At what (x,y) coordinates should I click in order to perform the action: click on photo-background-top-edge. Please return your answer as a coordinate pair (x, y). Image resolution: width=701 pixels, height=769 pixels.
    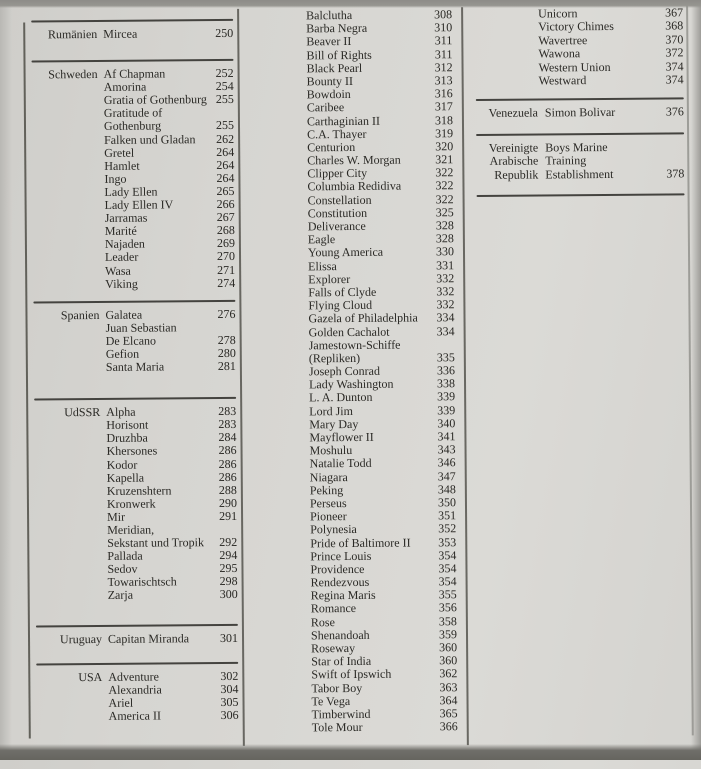
    Looking at the image, I should click on (350, 4).